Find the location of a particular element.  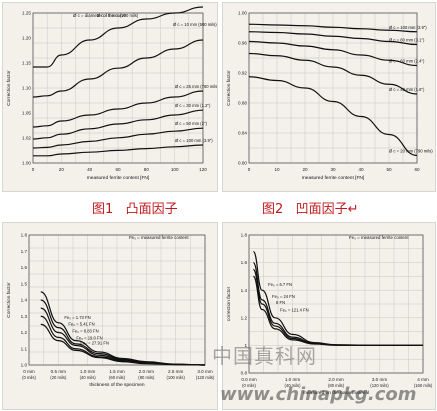

y-tick-label: 1.5 is located at coordinates (24, 283).